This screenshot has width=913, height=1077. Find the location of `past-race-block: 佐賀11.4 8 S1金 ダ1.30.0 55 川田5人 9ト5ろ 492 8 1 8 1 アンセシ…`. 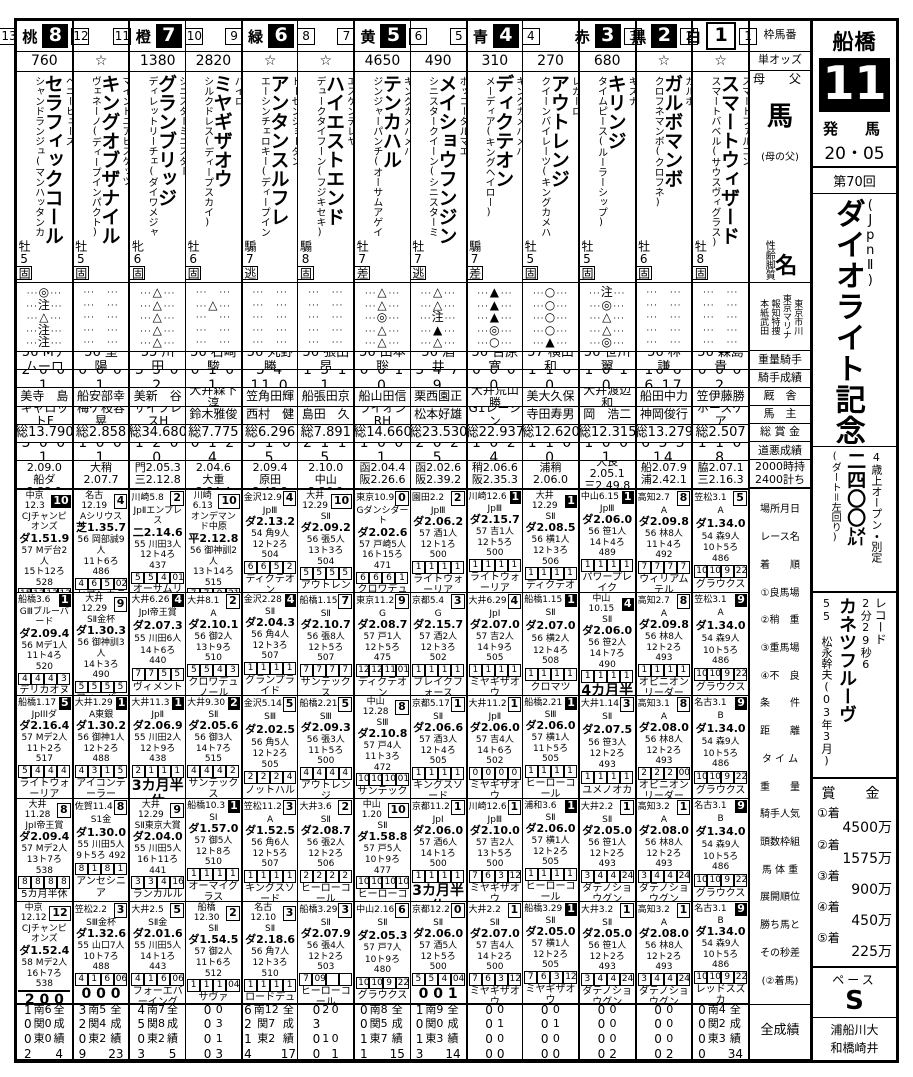

past-race-block: 佐賀11.4 8 S1金 ダ1.30.0 55 川田5人 9ト5ろ 492 8 1 8 1 アンセシ… is located at coordinates (101, 850).